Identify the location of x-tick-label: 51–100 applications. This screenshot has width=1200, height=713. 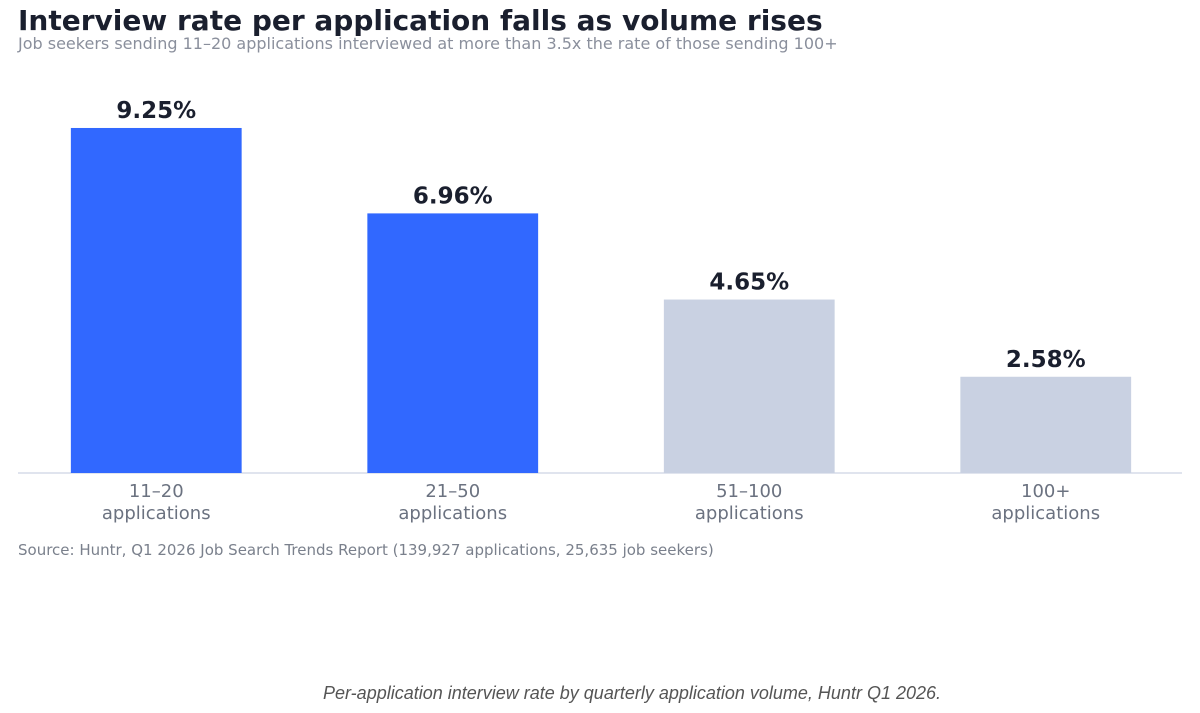
(749, 502).